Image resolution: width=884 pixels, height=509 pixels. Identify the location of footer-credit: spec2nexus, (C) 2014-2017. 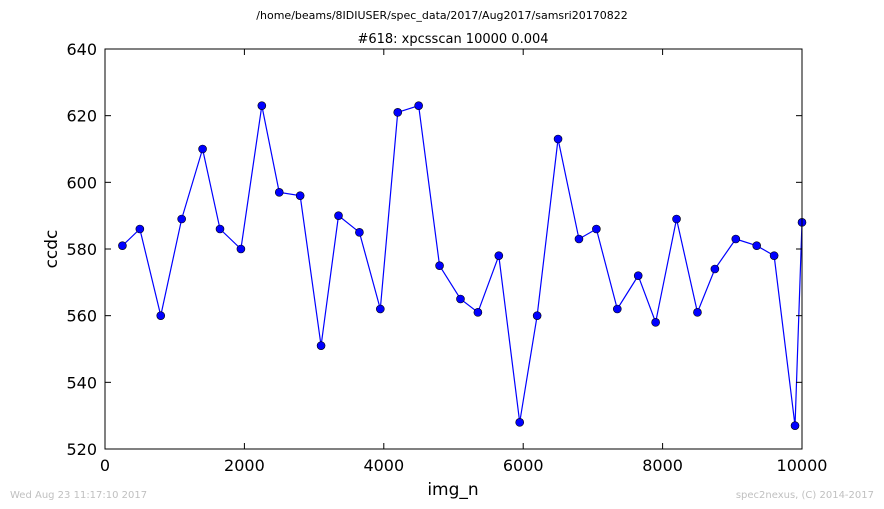
(805, 495).